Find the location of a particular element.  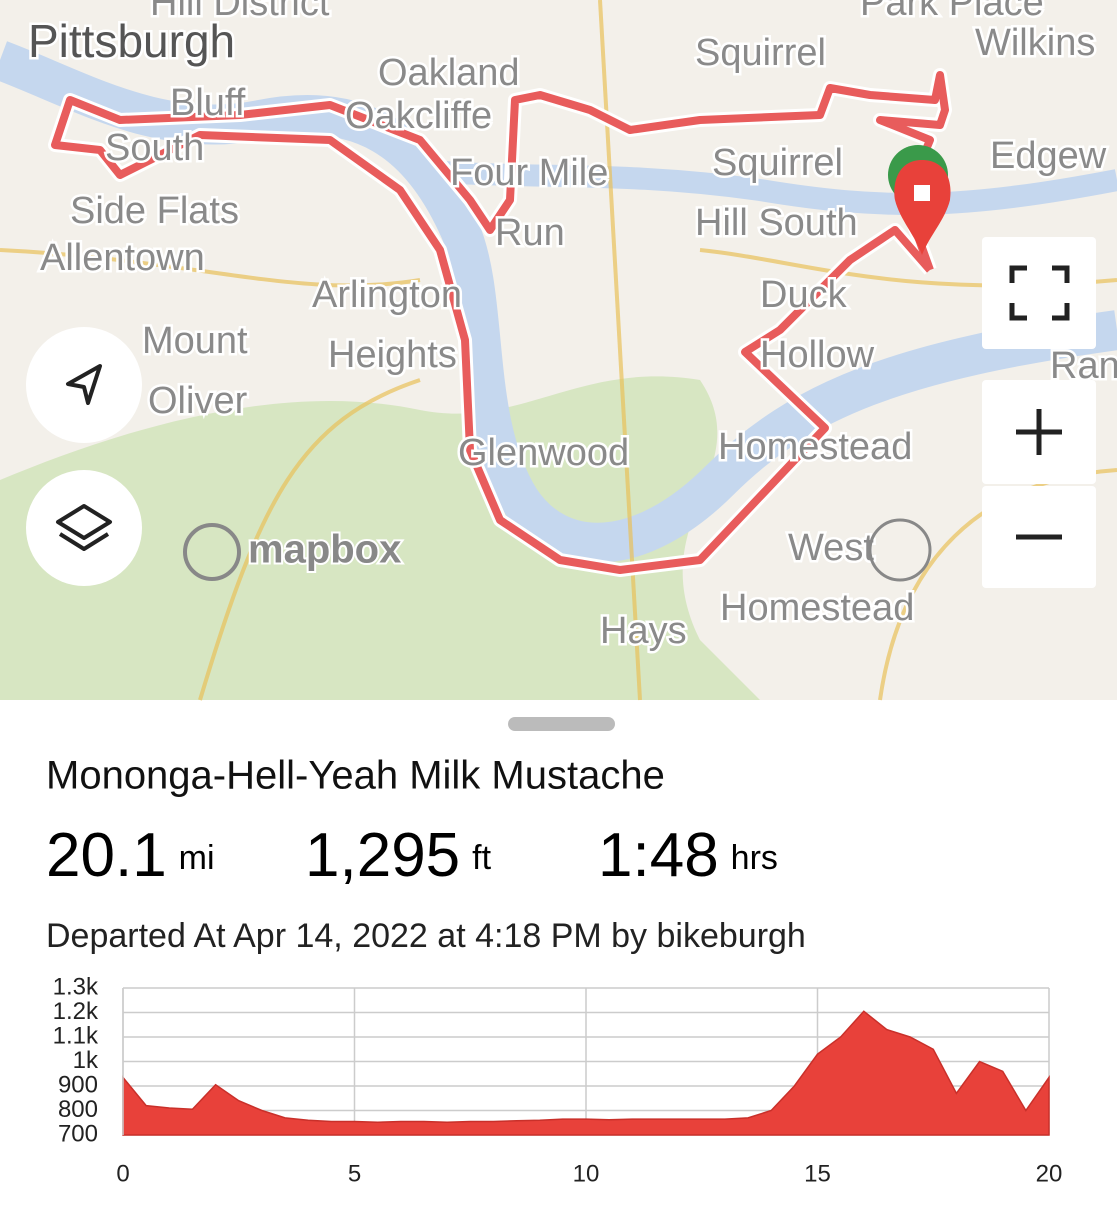

y-tick-label: 1.2k is located at coordinates (76, 1011).